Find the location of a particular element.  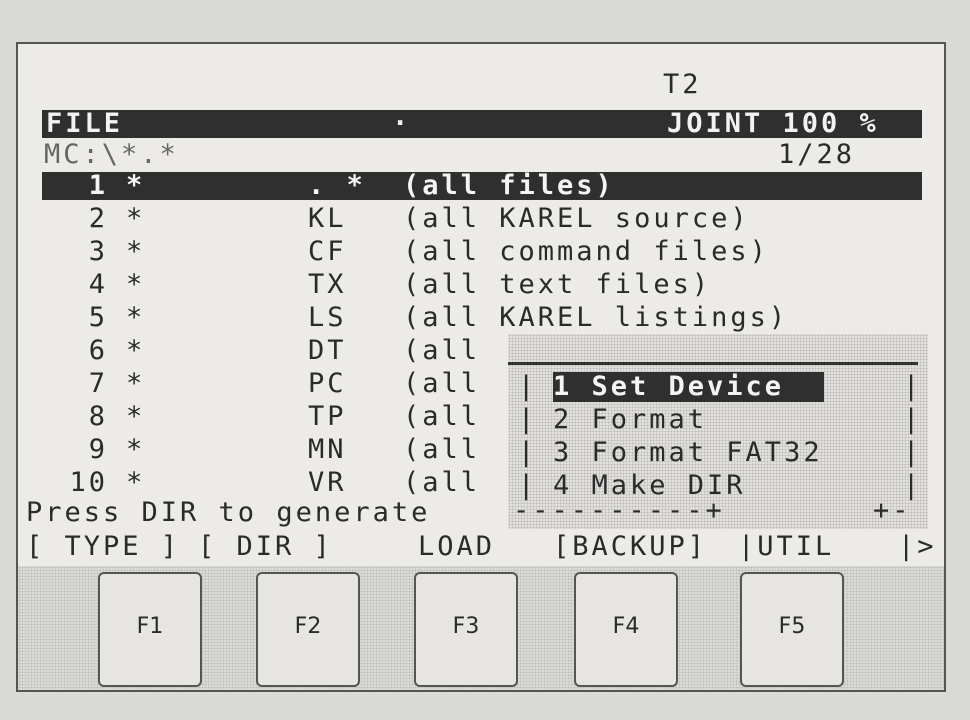

prompt-message: Press DIR to generate is located at coordinates (228, 512).